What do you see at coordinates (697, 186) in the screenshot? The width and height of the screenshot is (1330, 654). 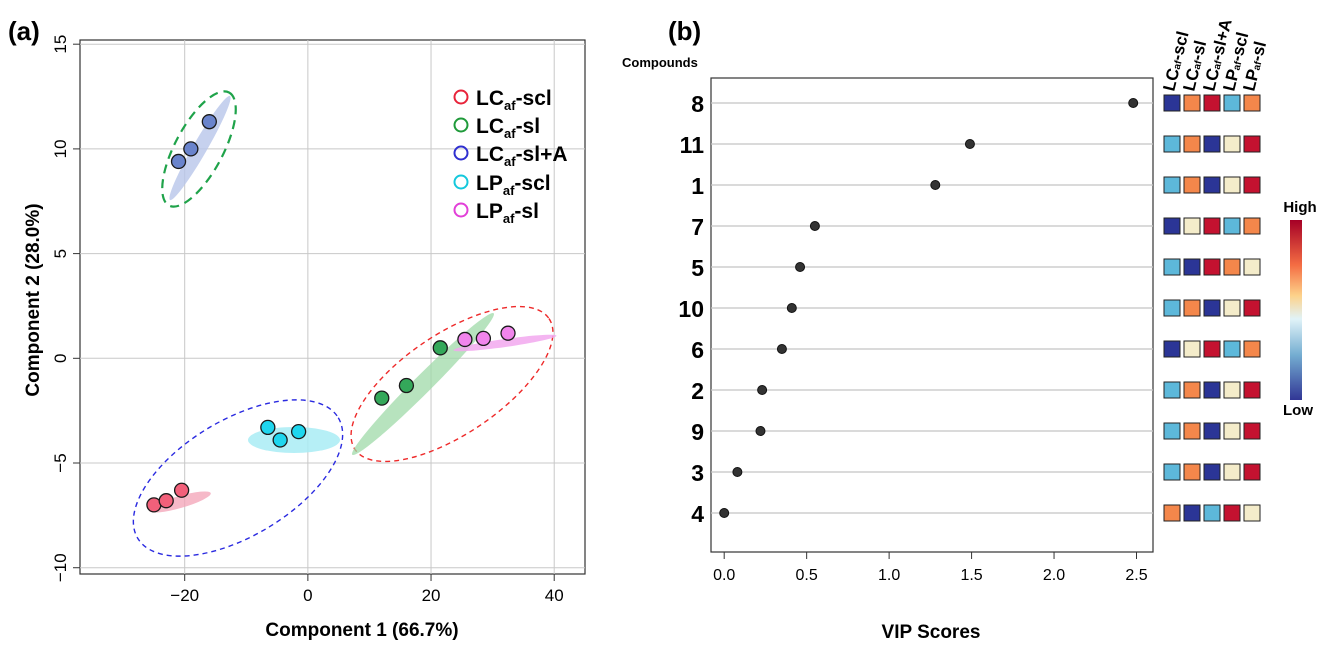 I see `compound-label: 1` at bounding box center [697, 186].